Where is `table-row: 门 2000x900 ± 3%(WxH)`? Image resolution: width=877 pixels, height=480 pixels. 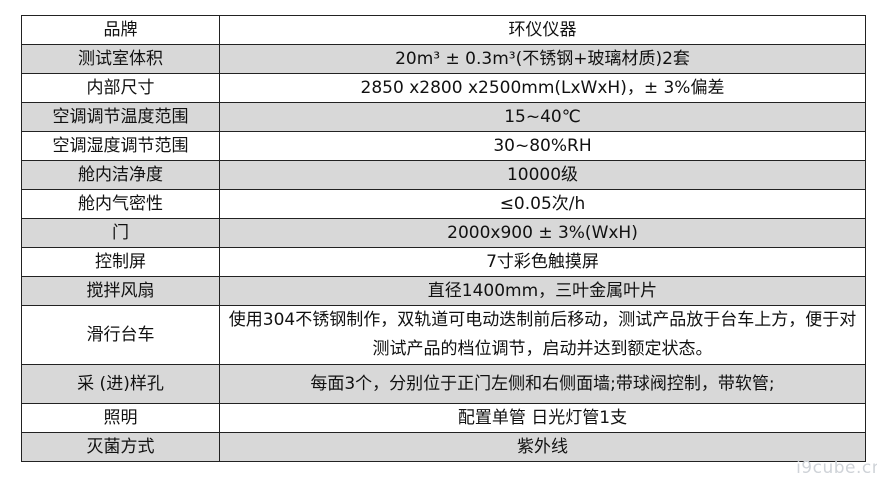
table-row: 门 2000x900 ± 3%(WxH) is located at coordinates (443, 233).